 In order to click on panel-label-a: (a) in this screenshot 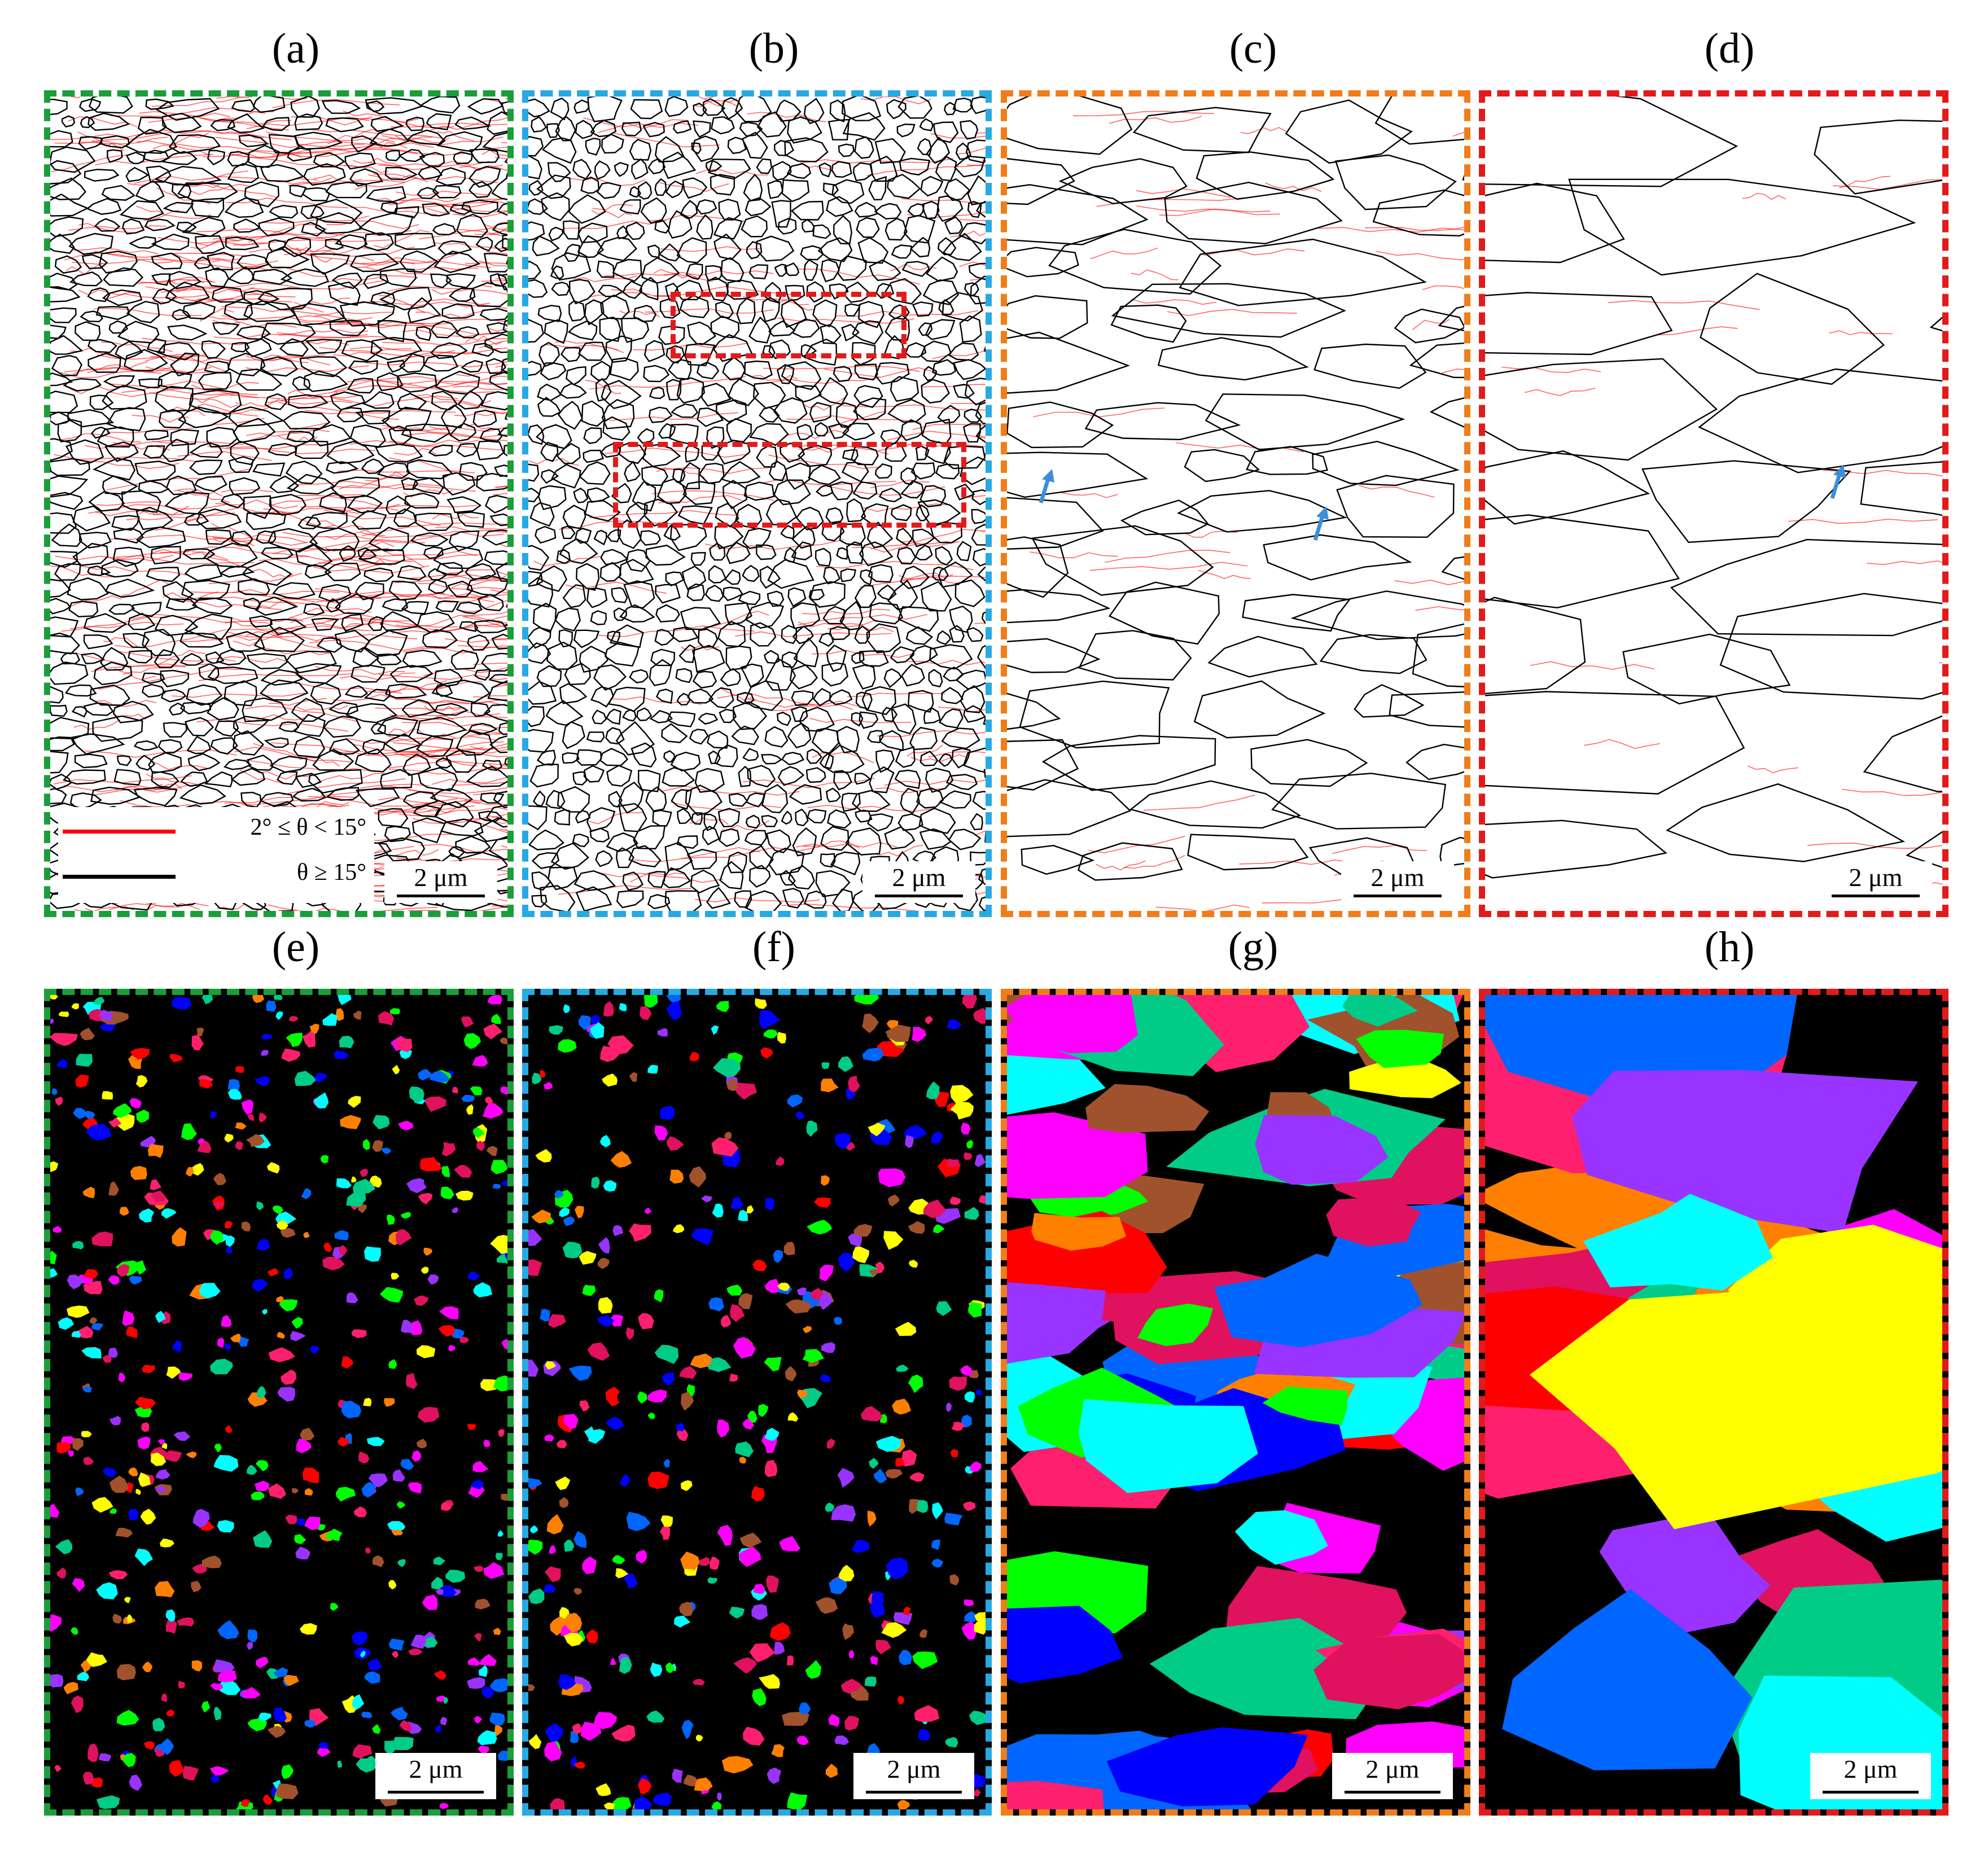, I will do `click(296, 48)`.